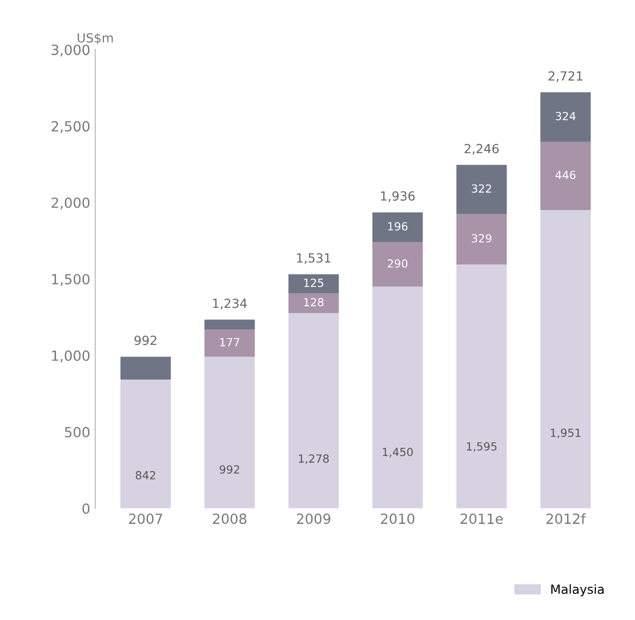 Image resolution: width=635 pixels, height=620 pixels. I want to click on data-label: 128, so click(314, 302).